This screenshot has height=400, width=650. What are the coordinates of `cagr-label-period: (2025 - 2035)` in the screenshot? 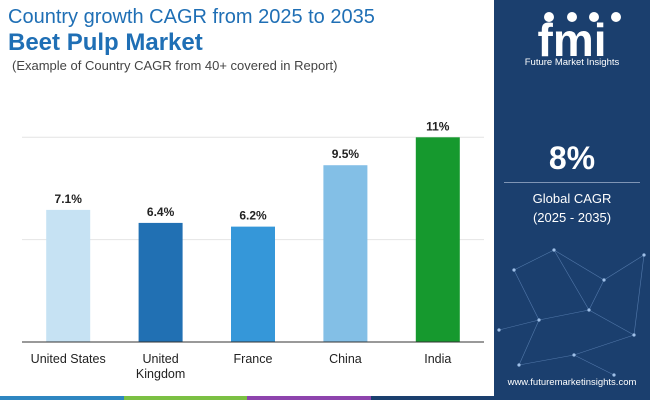 It's located at (572, 217).